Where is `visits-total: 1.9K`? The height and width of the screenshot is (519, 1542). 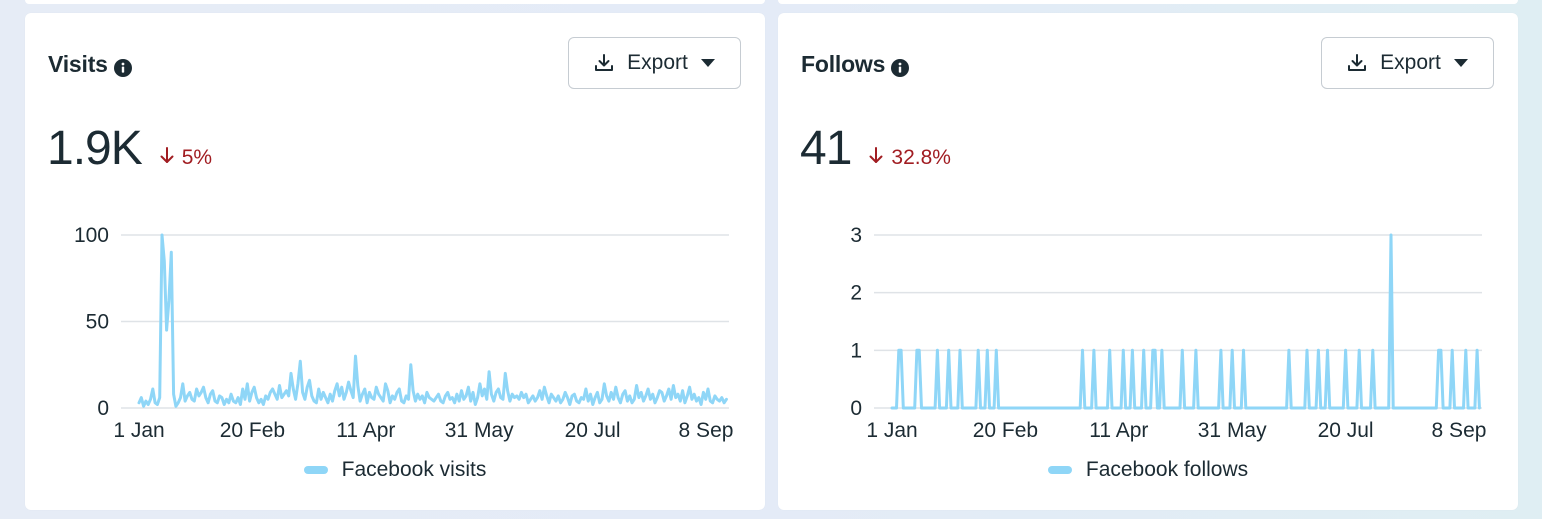 visits-total: 1.9K is located at coordinates (95, 148).